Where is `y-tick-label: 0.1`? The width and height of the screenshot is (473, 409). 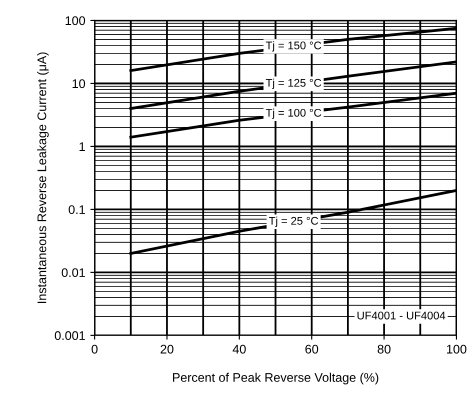
y-tick-label: 0.1 is located at coordinates (76, 209).